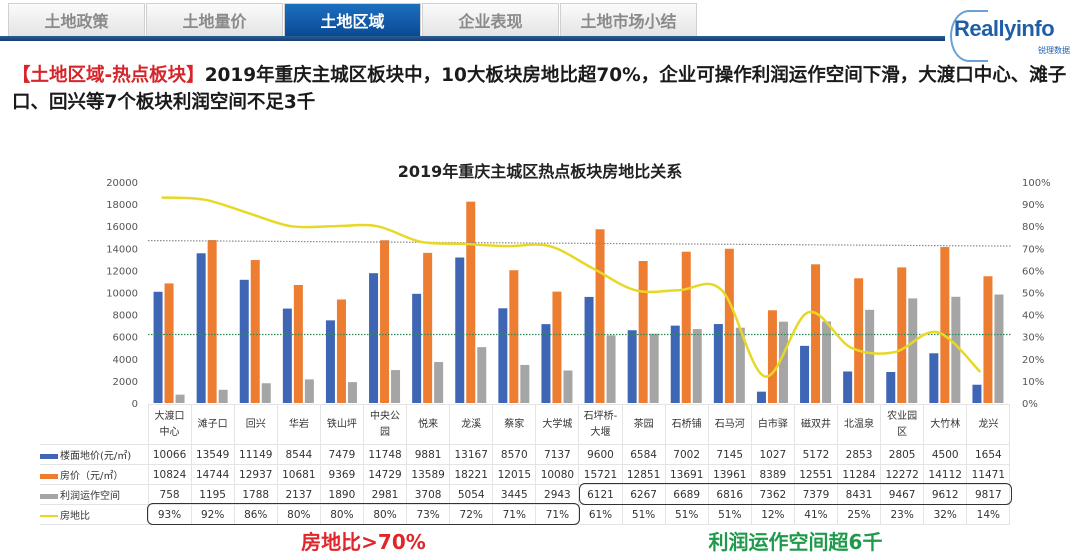 This screenshot has width=1080, height=556. What do you see at coordinates (472, 38) in the screenshot?
I see `header-rule` at bounding box center [472, 38].